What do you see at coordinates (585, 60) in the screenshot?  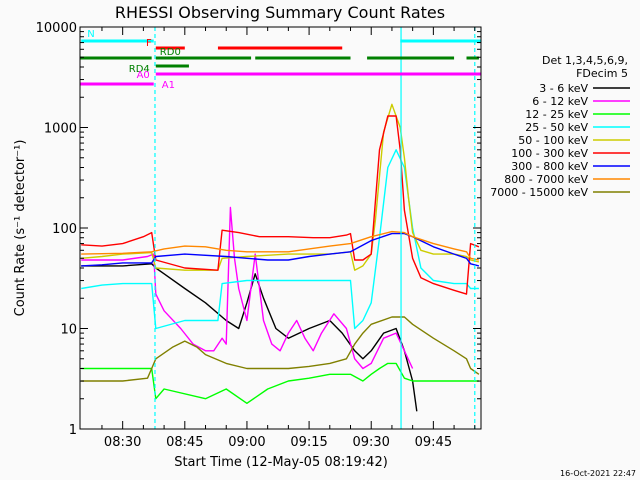 I see `legend-header-line-1: Det 1,3,4,5,6,9,` at bounding box center [585, 60].